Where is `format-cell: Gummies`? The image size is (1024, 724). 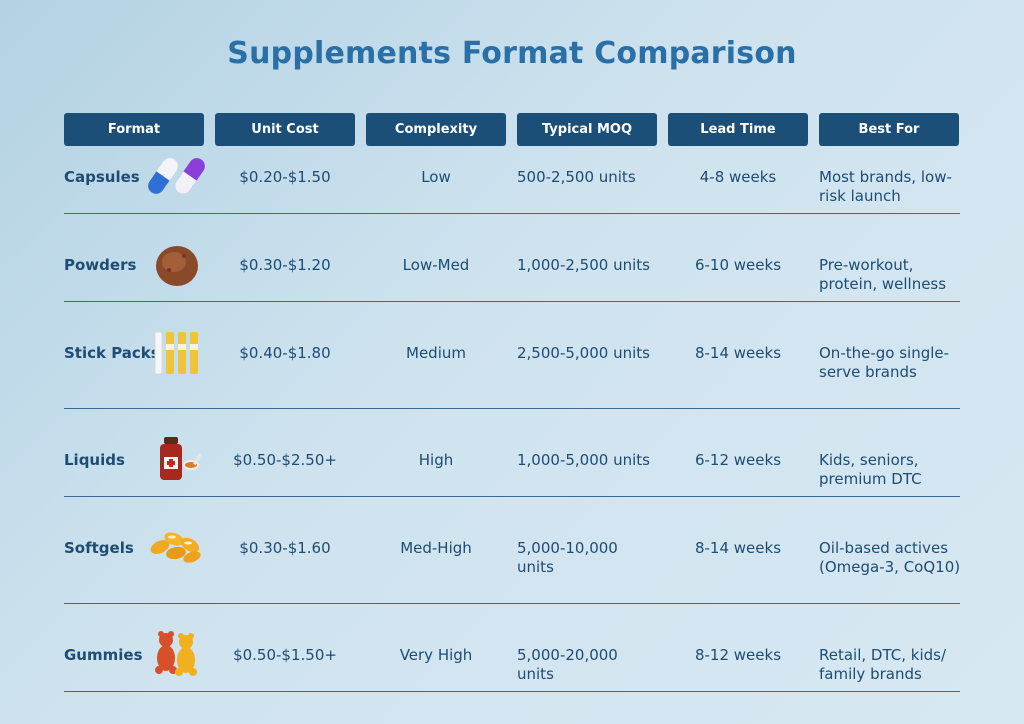 format-cell: Gummies is located at coordinates (103, 655).